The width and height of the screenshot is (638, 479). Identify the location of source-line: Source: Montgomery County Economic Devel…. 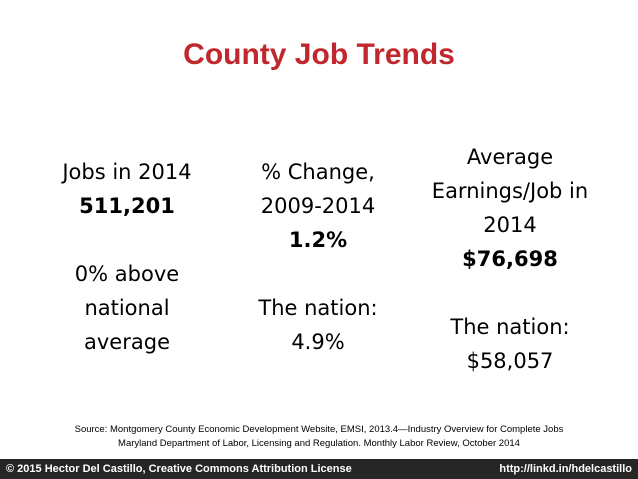
(319, 429).